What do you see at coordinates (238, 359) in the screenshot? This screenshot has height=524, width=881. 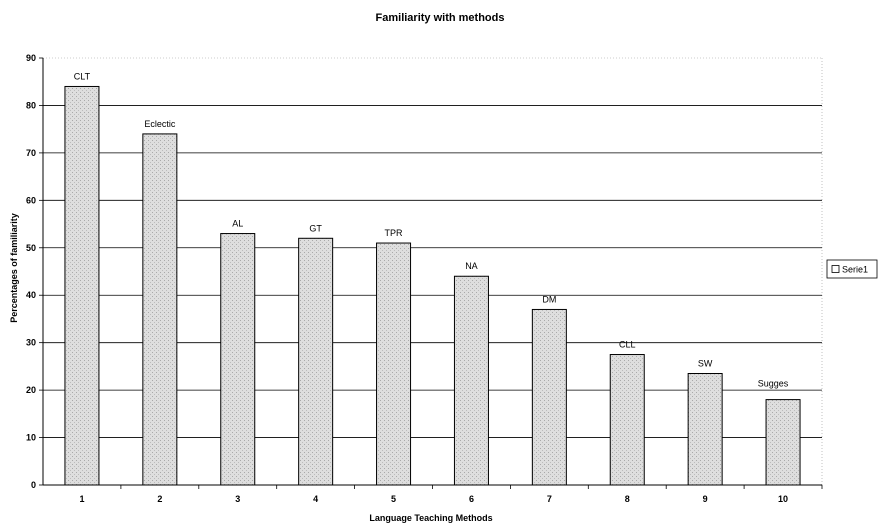 I see `bar-AL` at bounding box center [238, 359].